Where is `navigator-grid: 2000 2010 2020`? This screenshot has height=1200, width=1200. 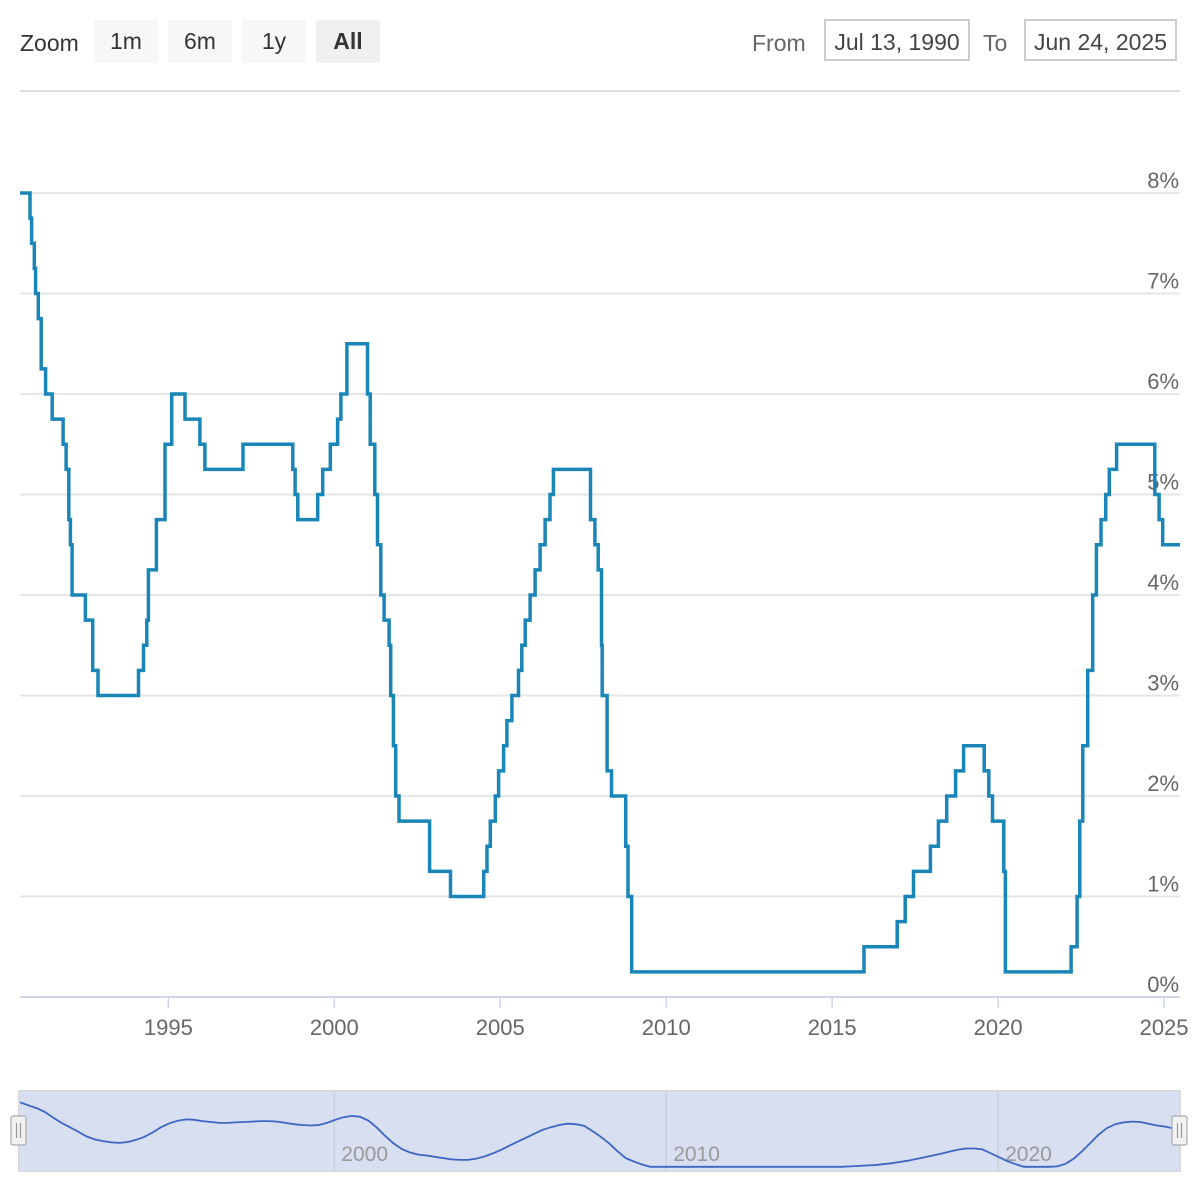 navigator-grid: 2000 2010 2020 is located at coordinates (692, 1131).